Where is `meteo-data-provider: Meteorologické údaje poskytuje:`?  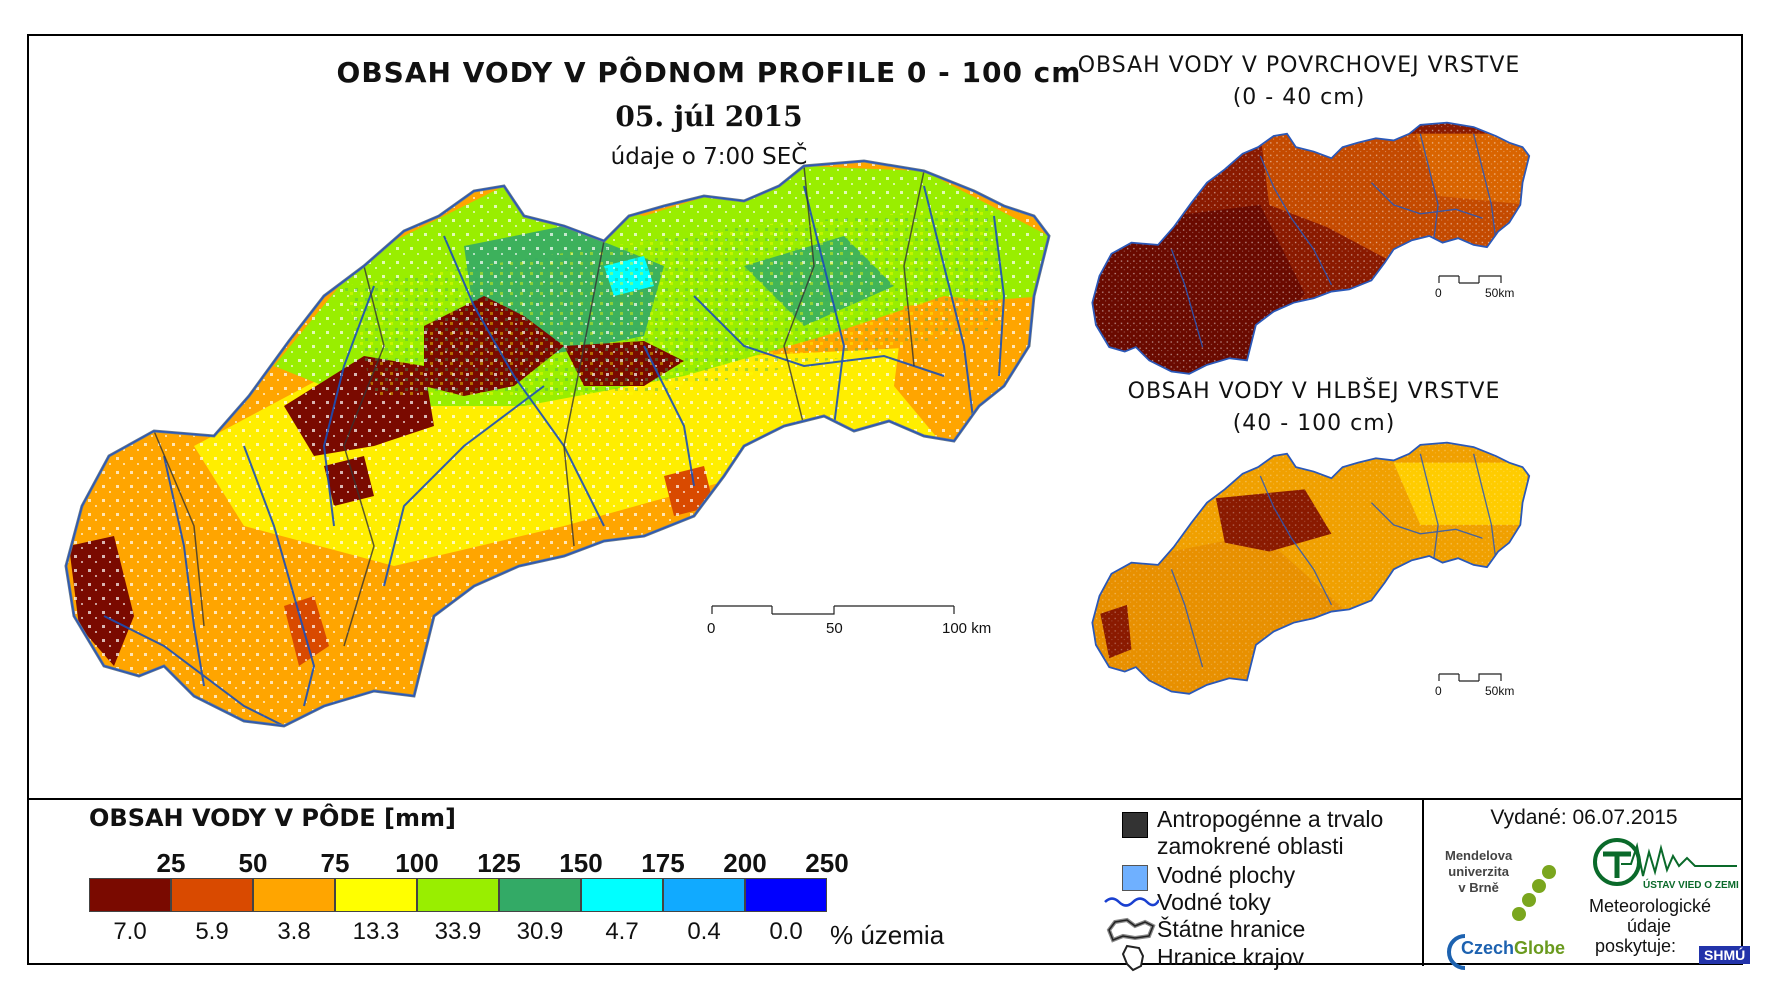
meteo-data-provider: Meteorologické údaje poskytuje: is located at coordinates (1650, 926).